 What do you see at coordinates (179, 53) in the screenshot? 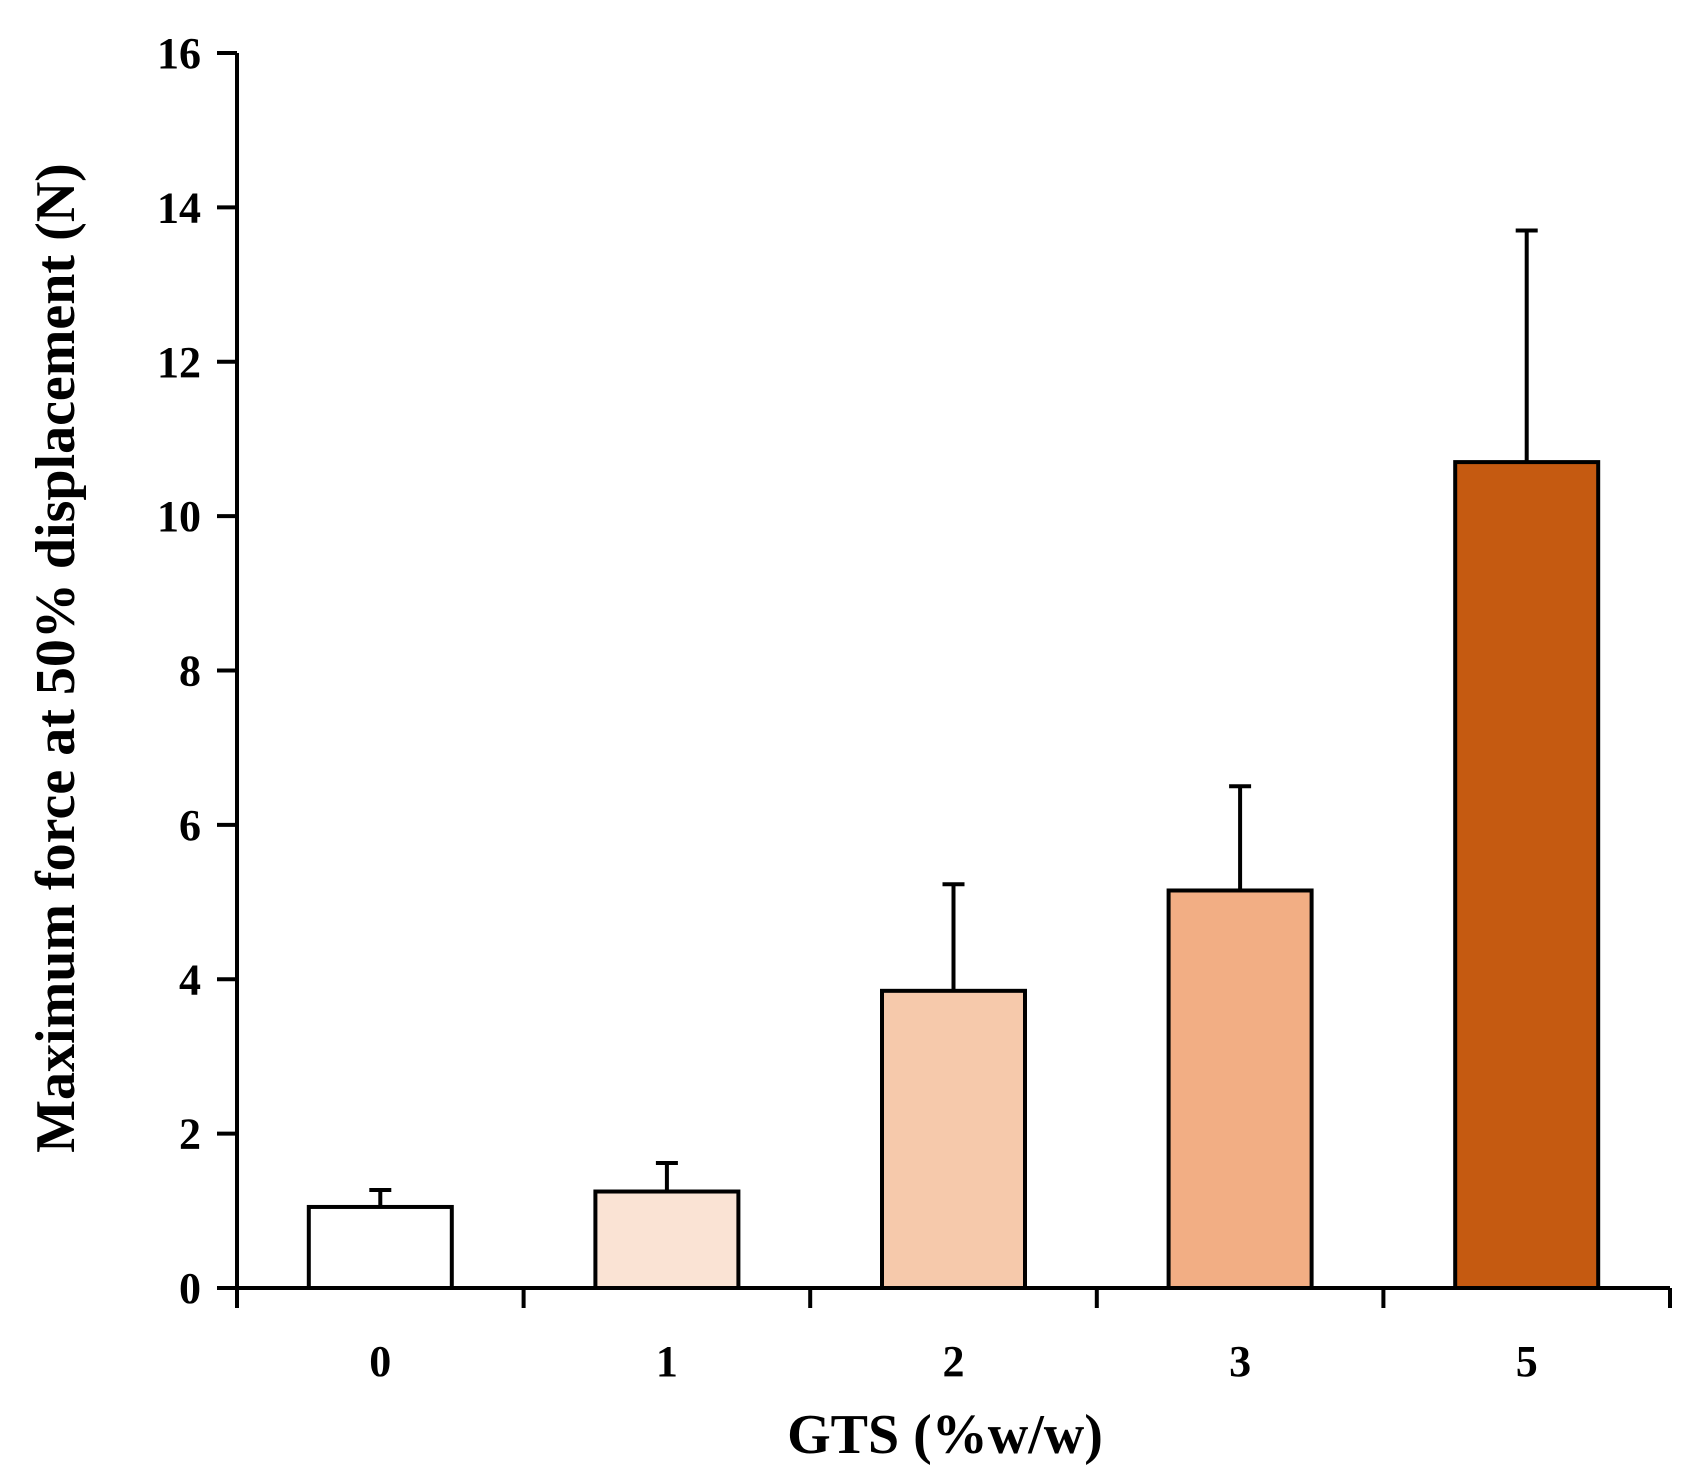
I see `y-tick-label: 16` at bounding box center [179, 53].